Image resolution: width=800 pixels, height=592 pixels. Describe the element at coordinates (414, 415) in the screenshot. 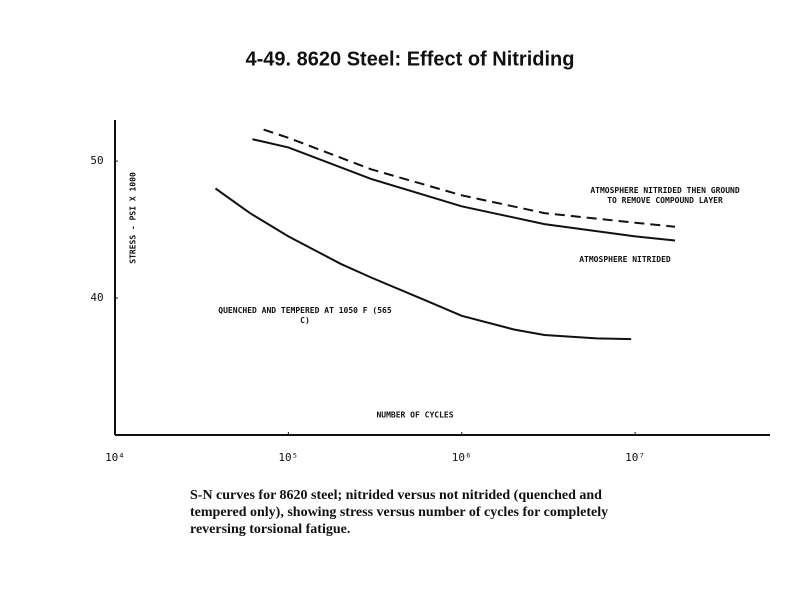

I see `x-axis-label: NUMBER OF CYCLES` at that location.